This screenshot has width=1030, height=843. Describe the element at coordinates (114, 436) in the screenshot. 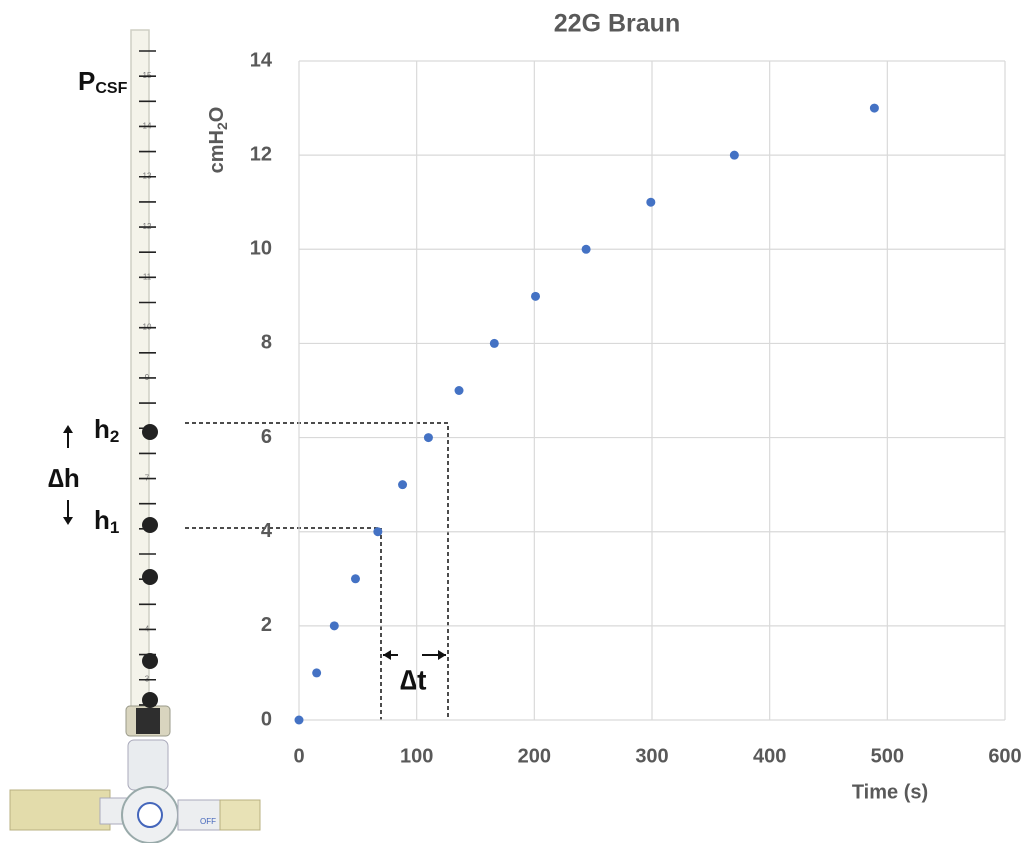

I see `h2-sub: 2` at that location.